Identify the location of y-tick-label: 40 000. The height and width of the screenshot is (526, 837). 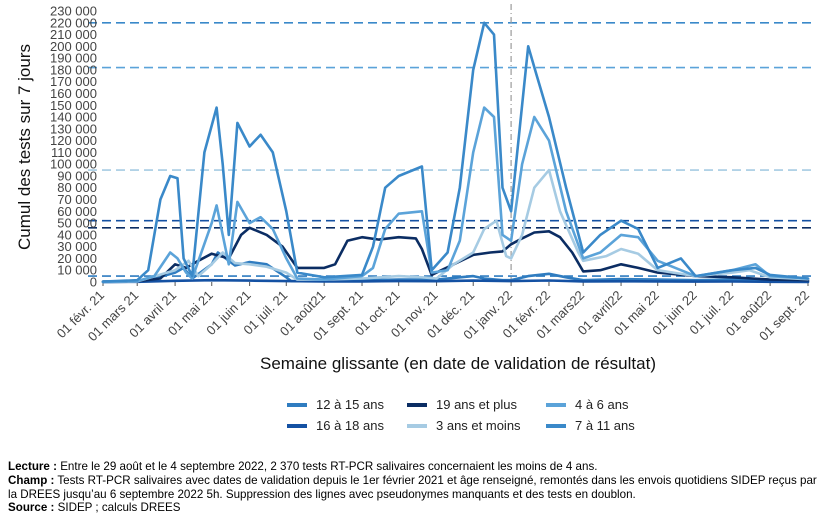
(77, 234).